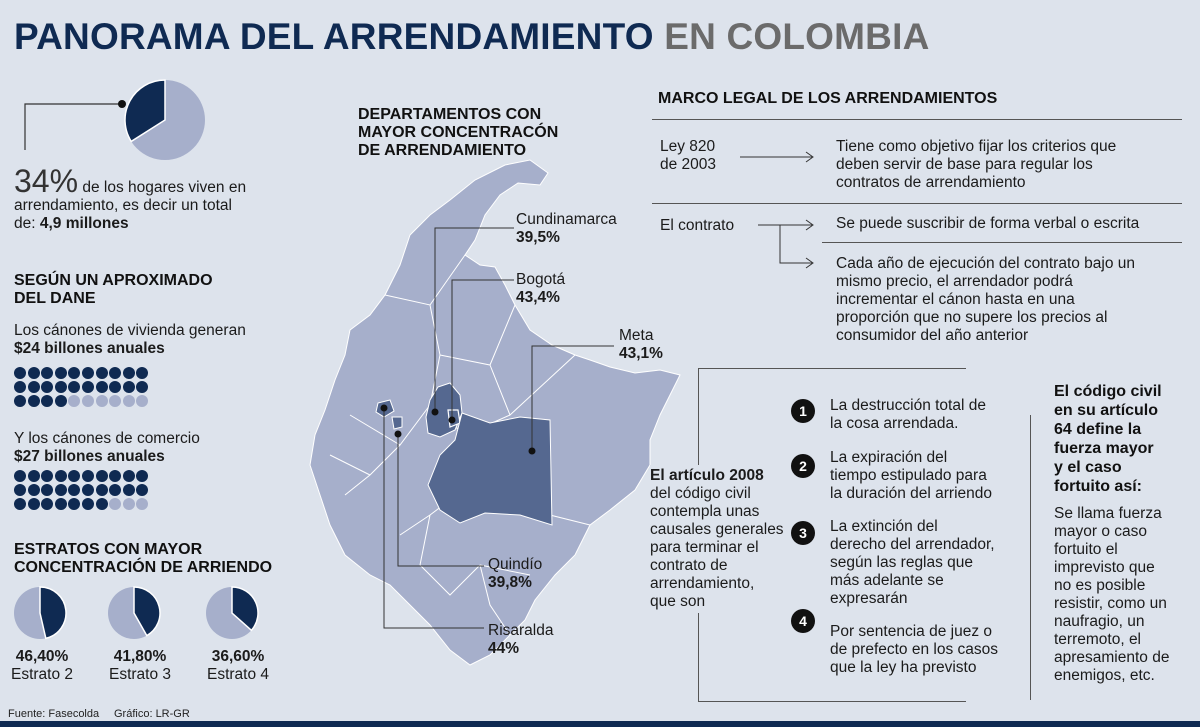 This screenshot has height=727, width=1200. Describe the element at coordinates (955, 299) in the screenshot. I see `contrato-desc2-line3: incrementar el cánon hasta en una` at that location.